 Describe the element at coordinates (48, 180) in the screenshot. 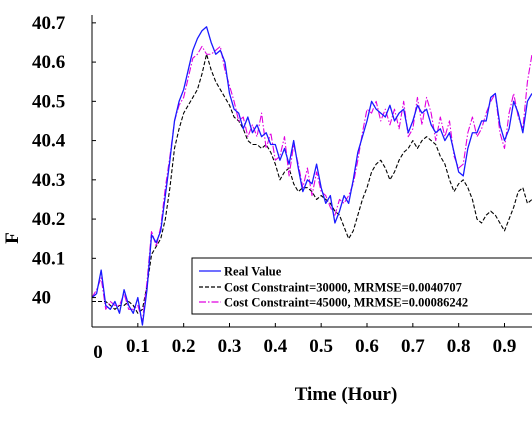

I see `y-tick-label: 40.3` at that location.